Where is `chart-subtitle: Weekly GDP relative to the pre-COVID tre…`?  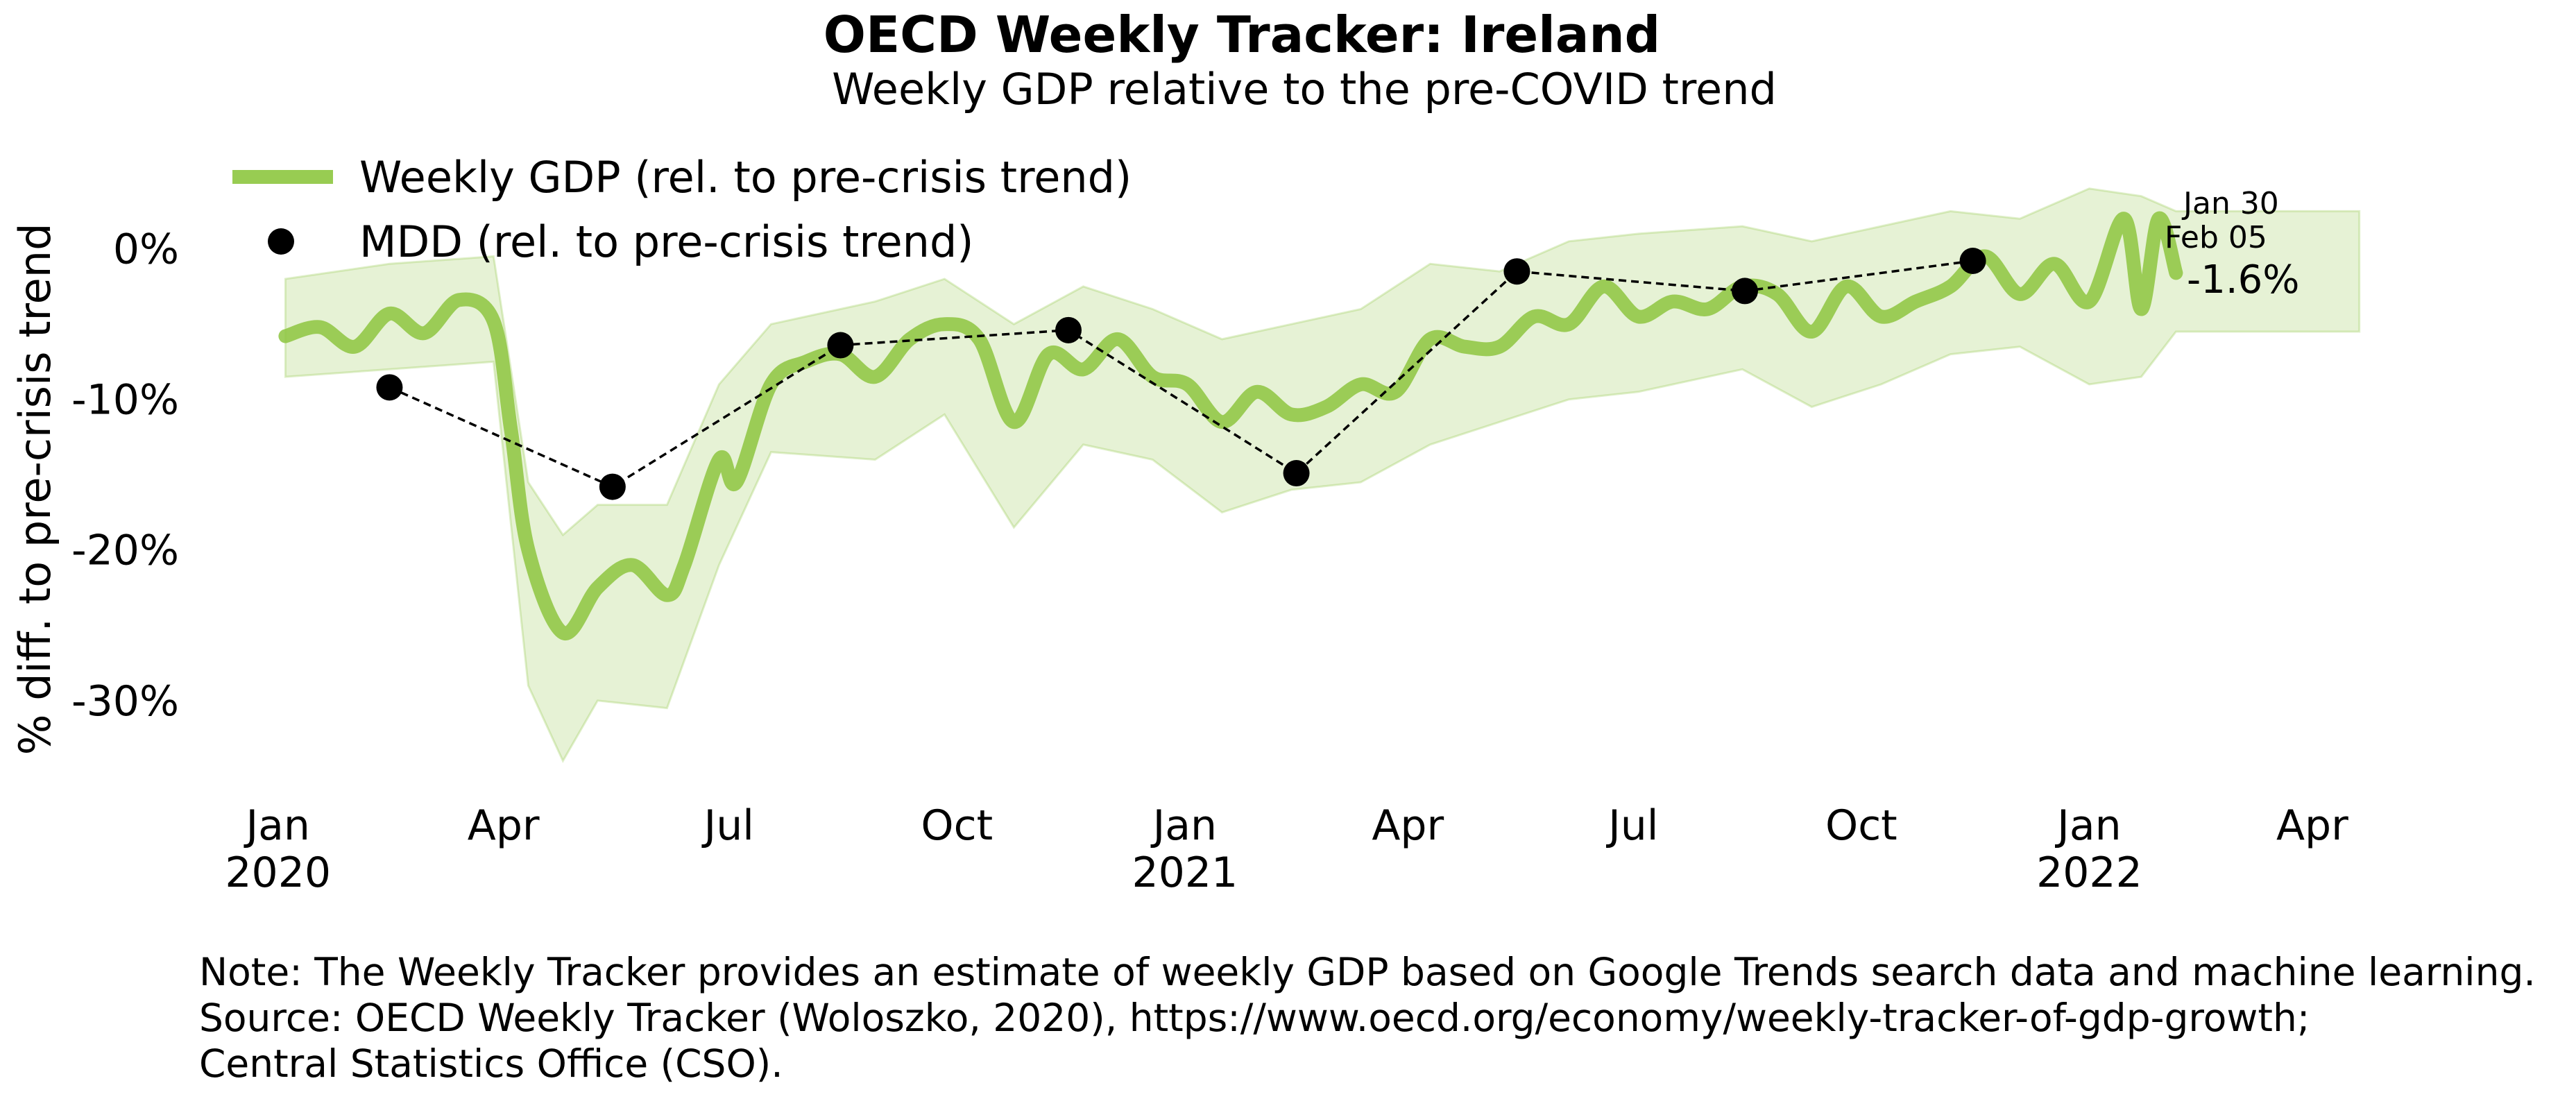
chart-subtitle: Weekly GDP relative to the pre-COVID tre… is located at coordinates (1304, 89).